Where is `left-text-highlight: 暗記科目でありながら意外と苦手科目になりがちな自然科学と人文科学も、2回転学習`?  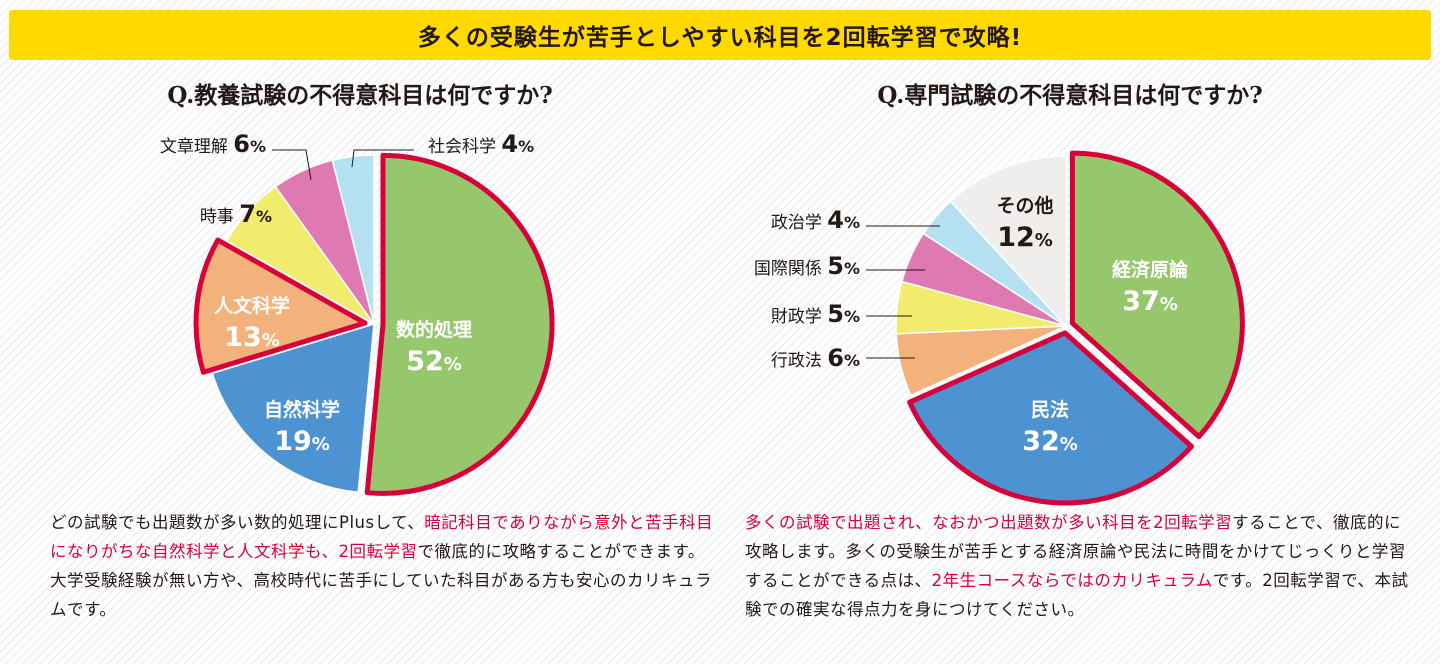
left-text-highlight: 暗記科目でありながら意外と苦手科目になりがちな自然科学と人文科学も、2回転学習 is located at coordinates (382, 537).